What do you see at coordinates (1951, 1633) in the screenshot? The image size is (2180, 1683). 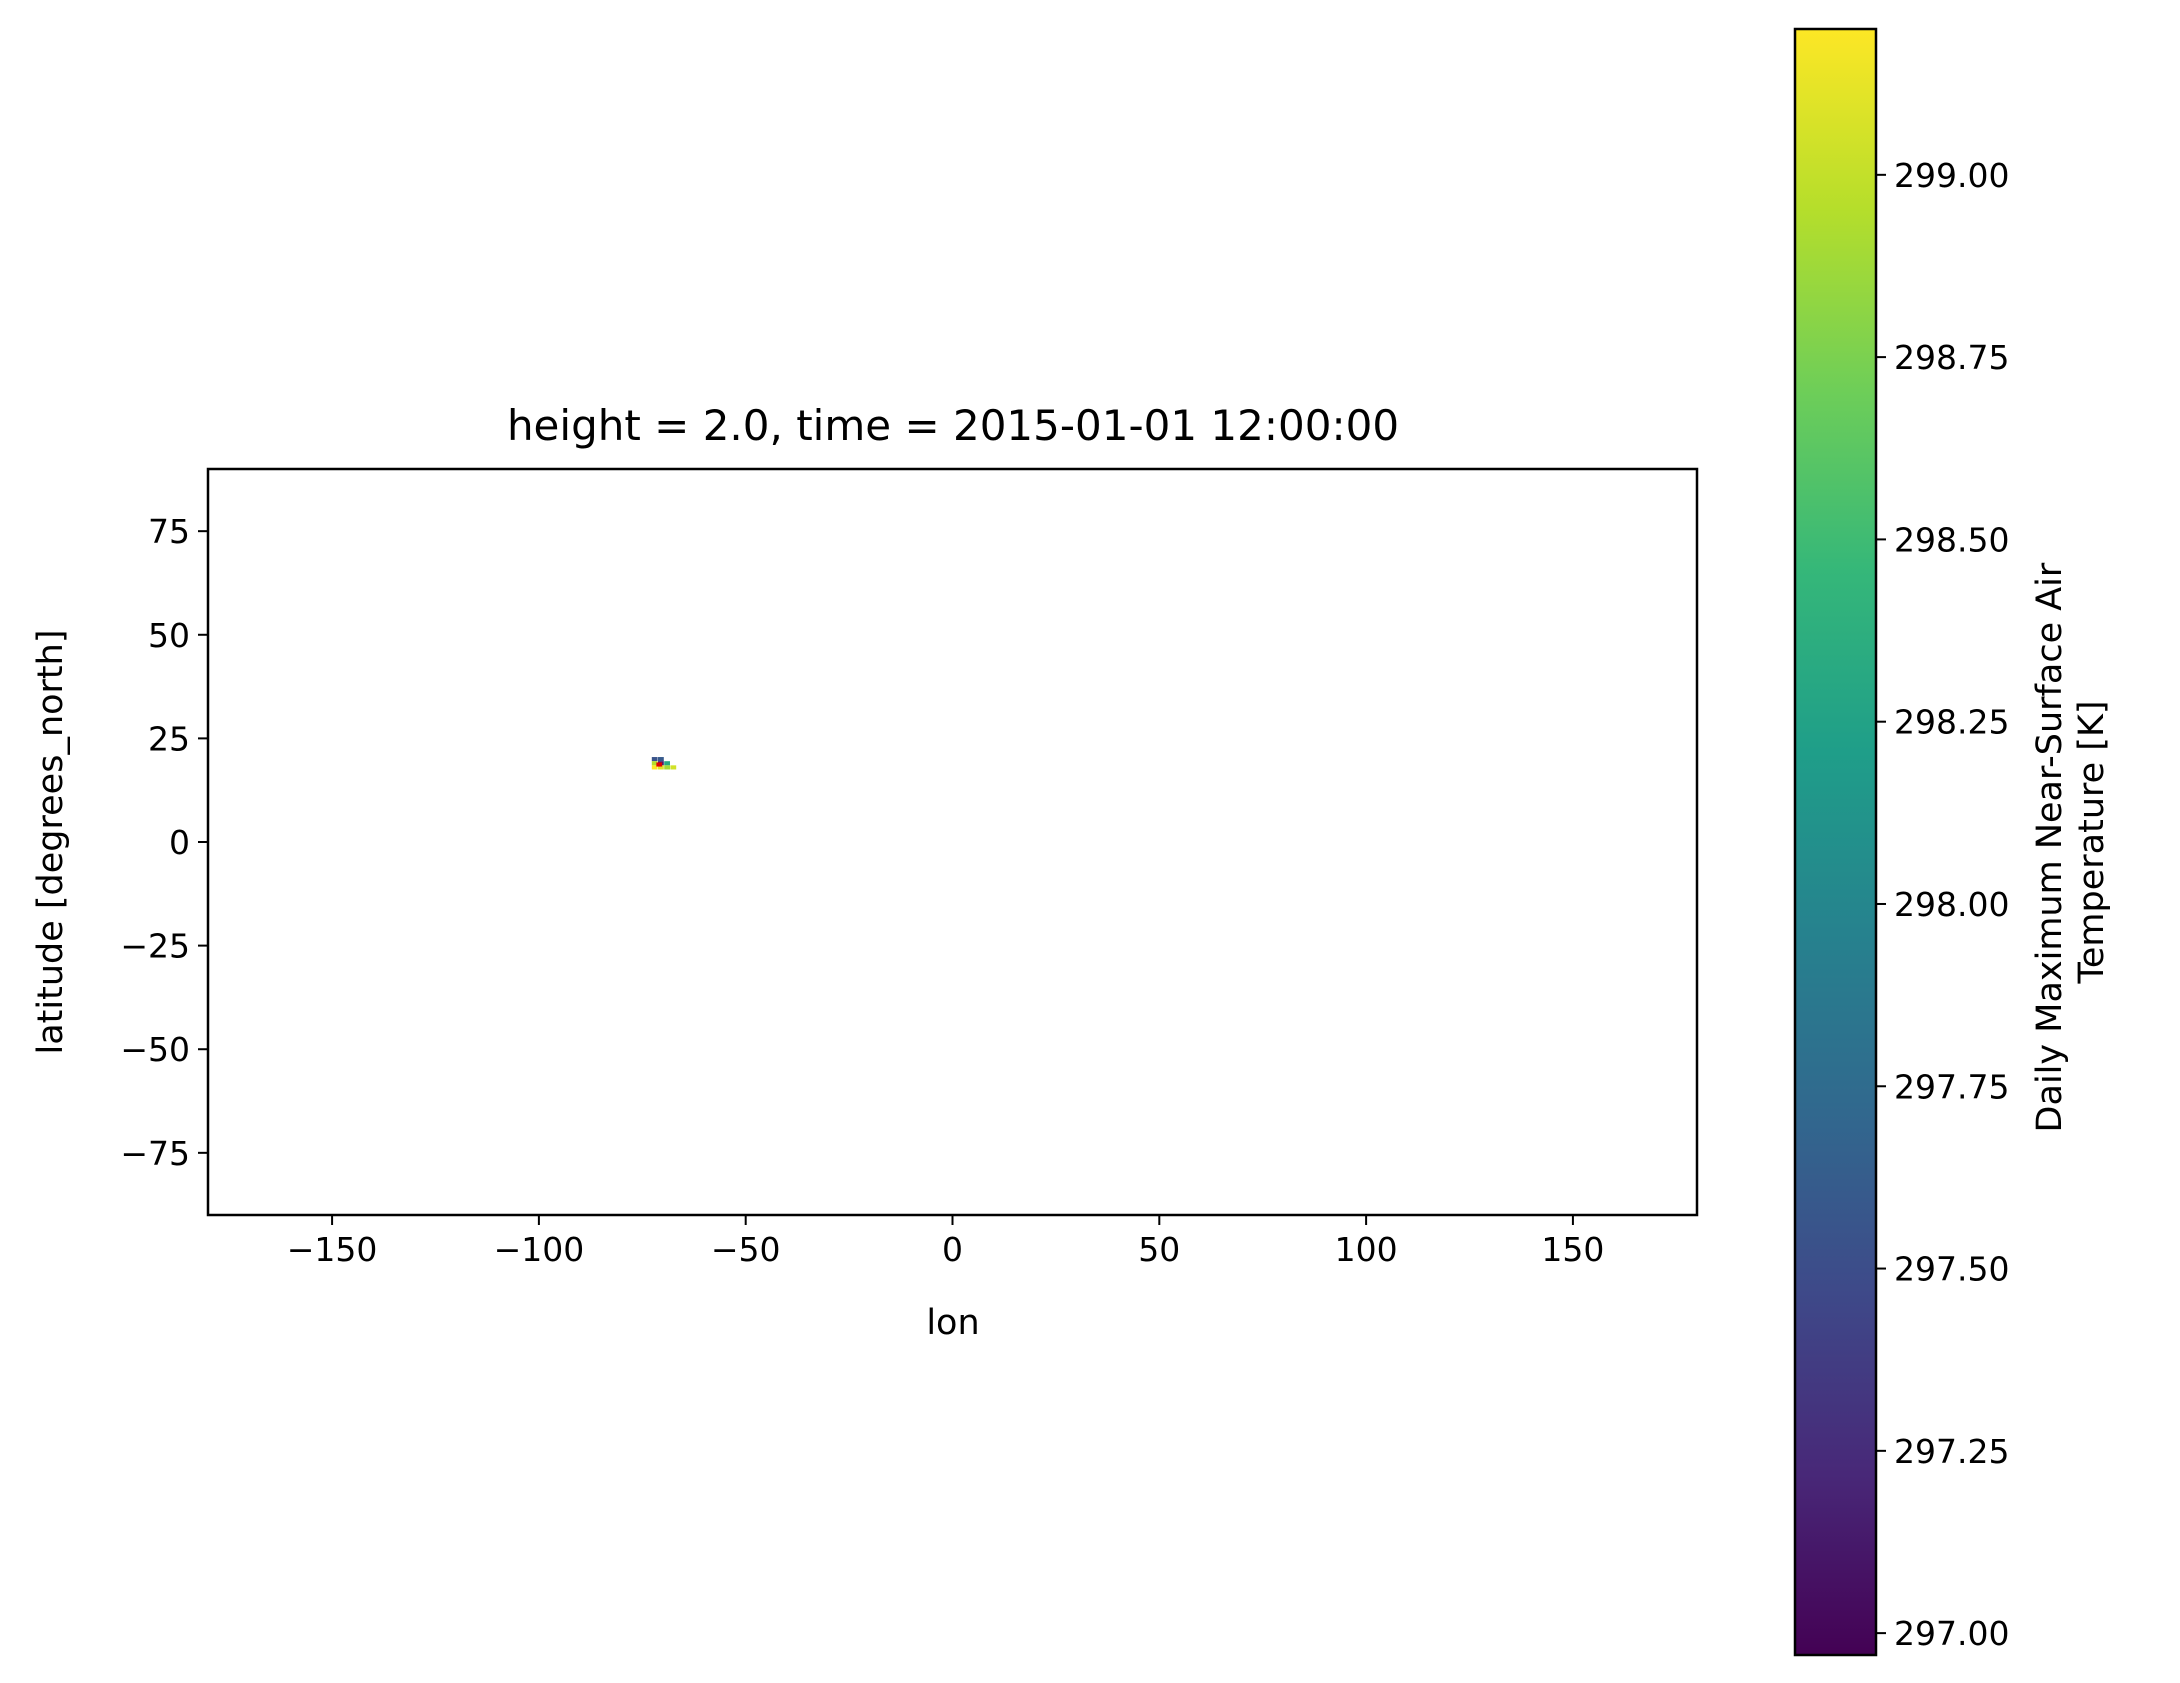 I see `colorbar-tick-label-0: 297.00` at bounding box center [1951, 1633].